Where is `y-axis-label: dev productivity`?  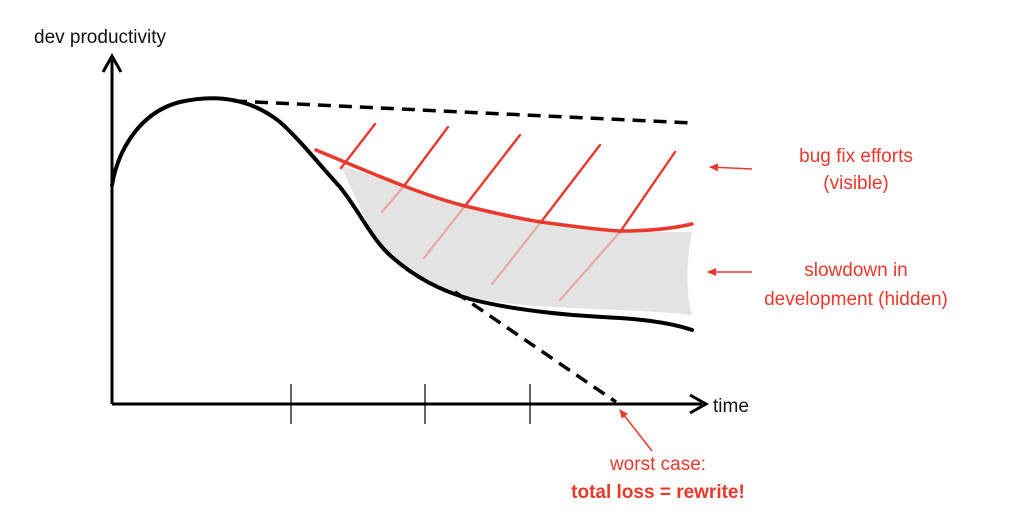
y-axis-label: dev productivity is located at coordinates (100, 37).